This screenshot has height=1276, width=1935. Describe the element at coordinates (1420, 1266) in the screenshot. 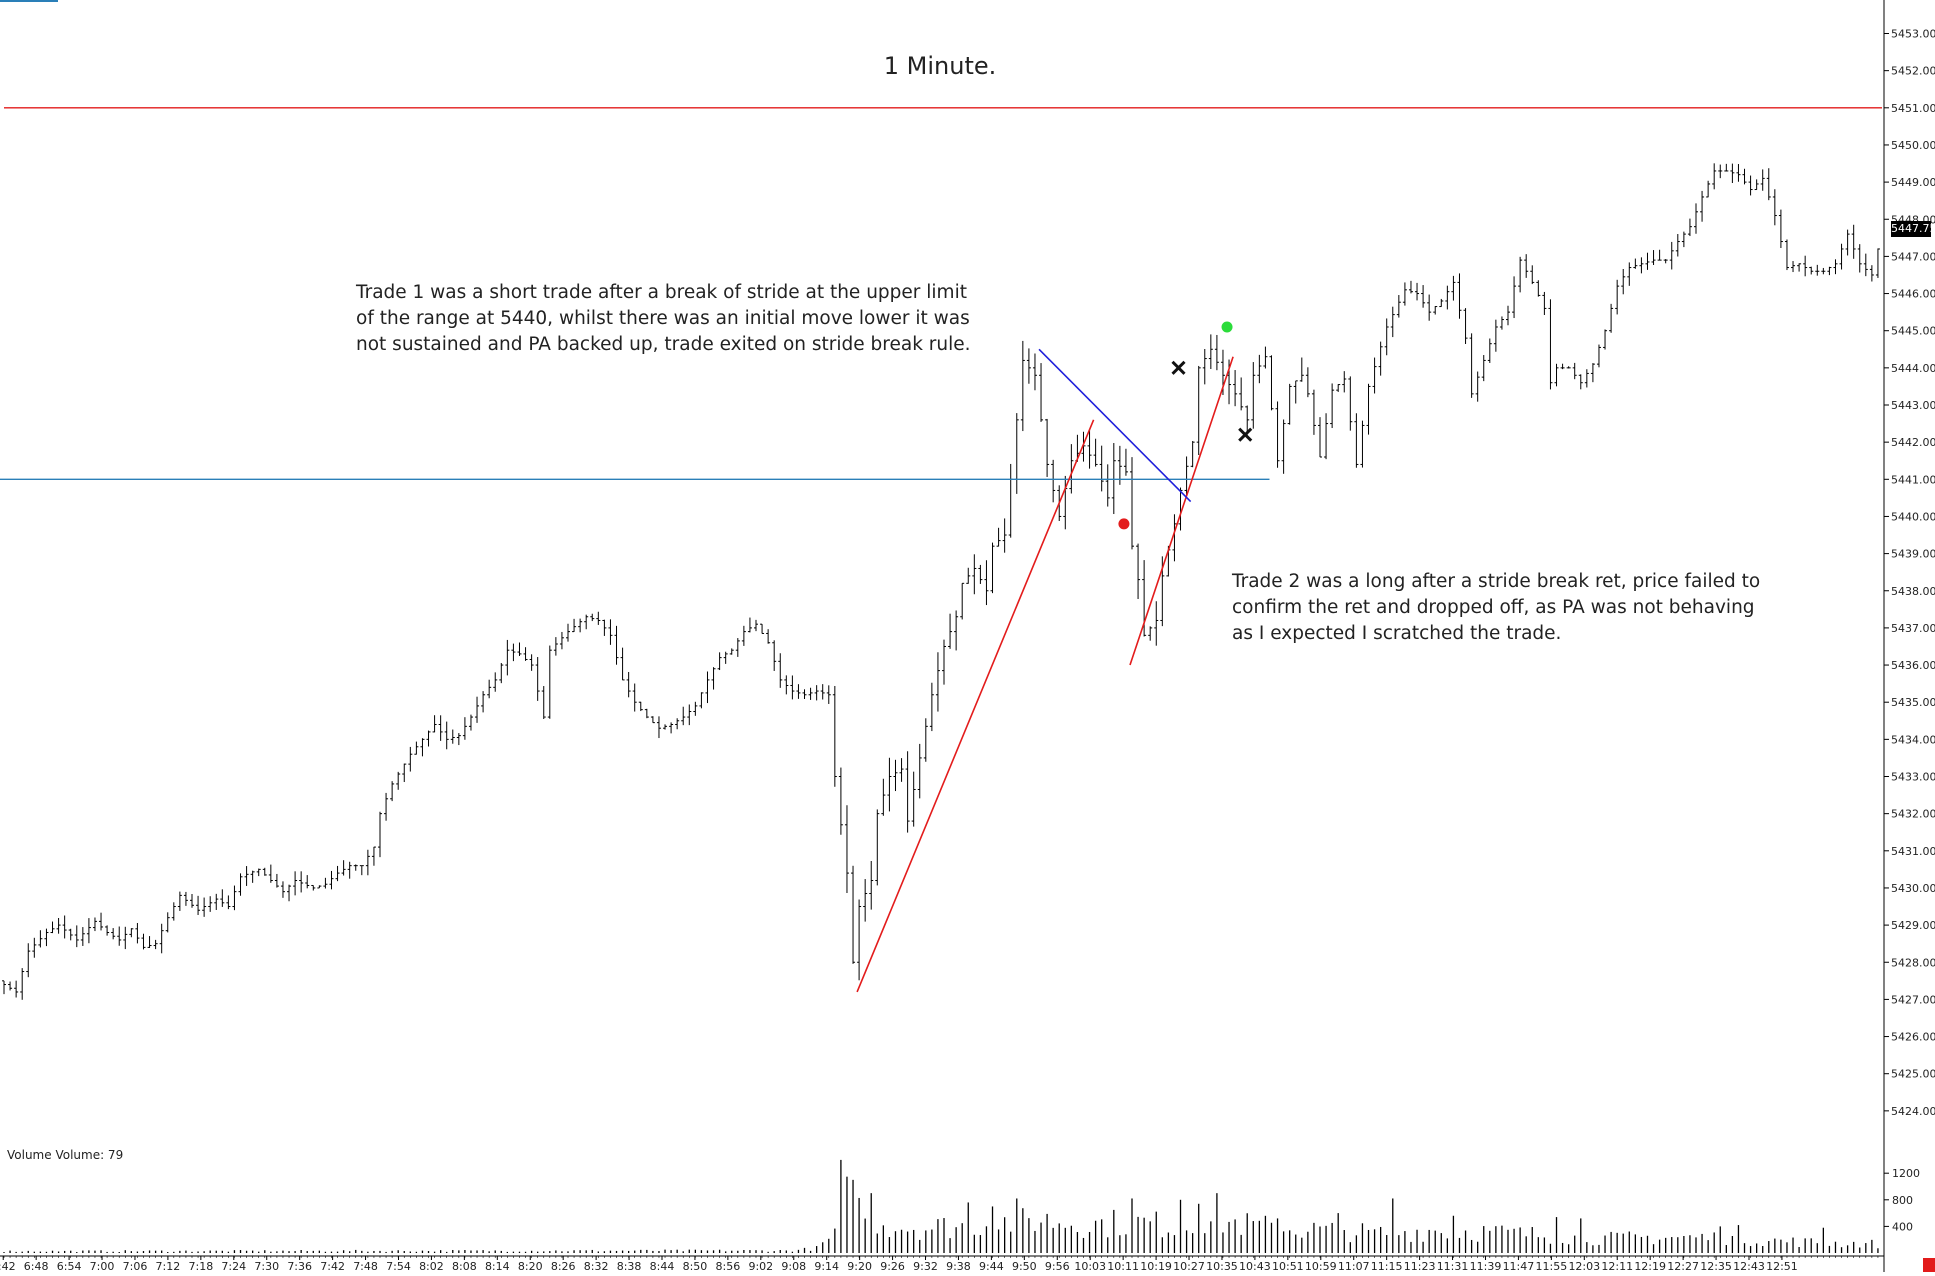

I see `time-tick-label: 11:23` at that location.